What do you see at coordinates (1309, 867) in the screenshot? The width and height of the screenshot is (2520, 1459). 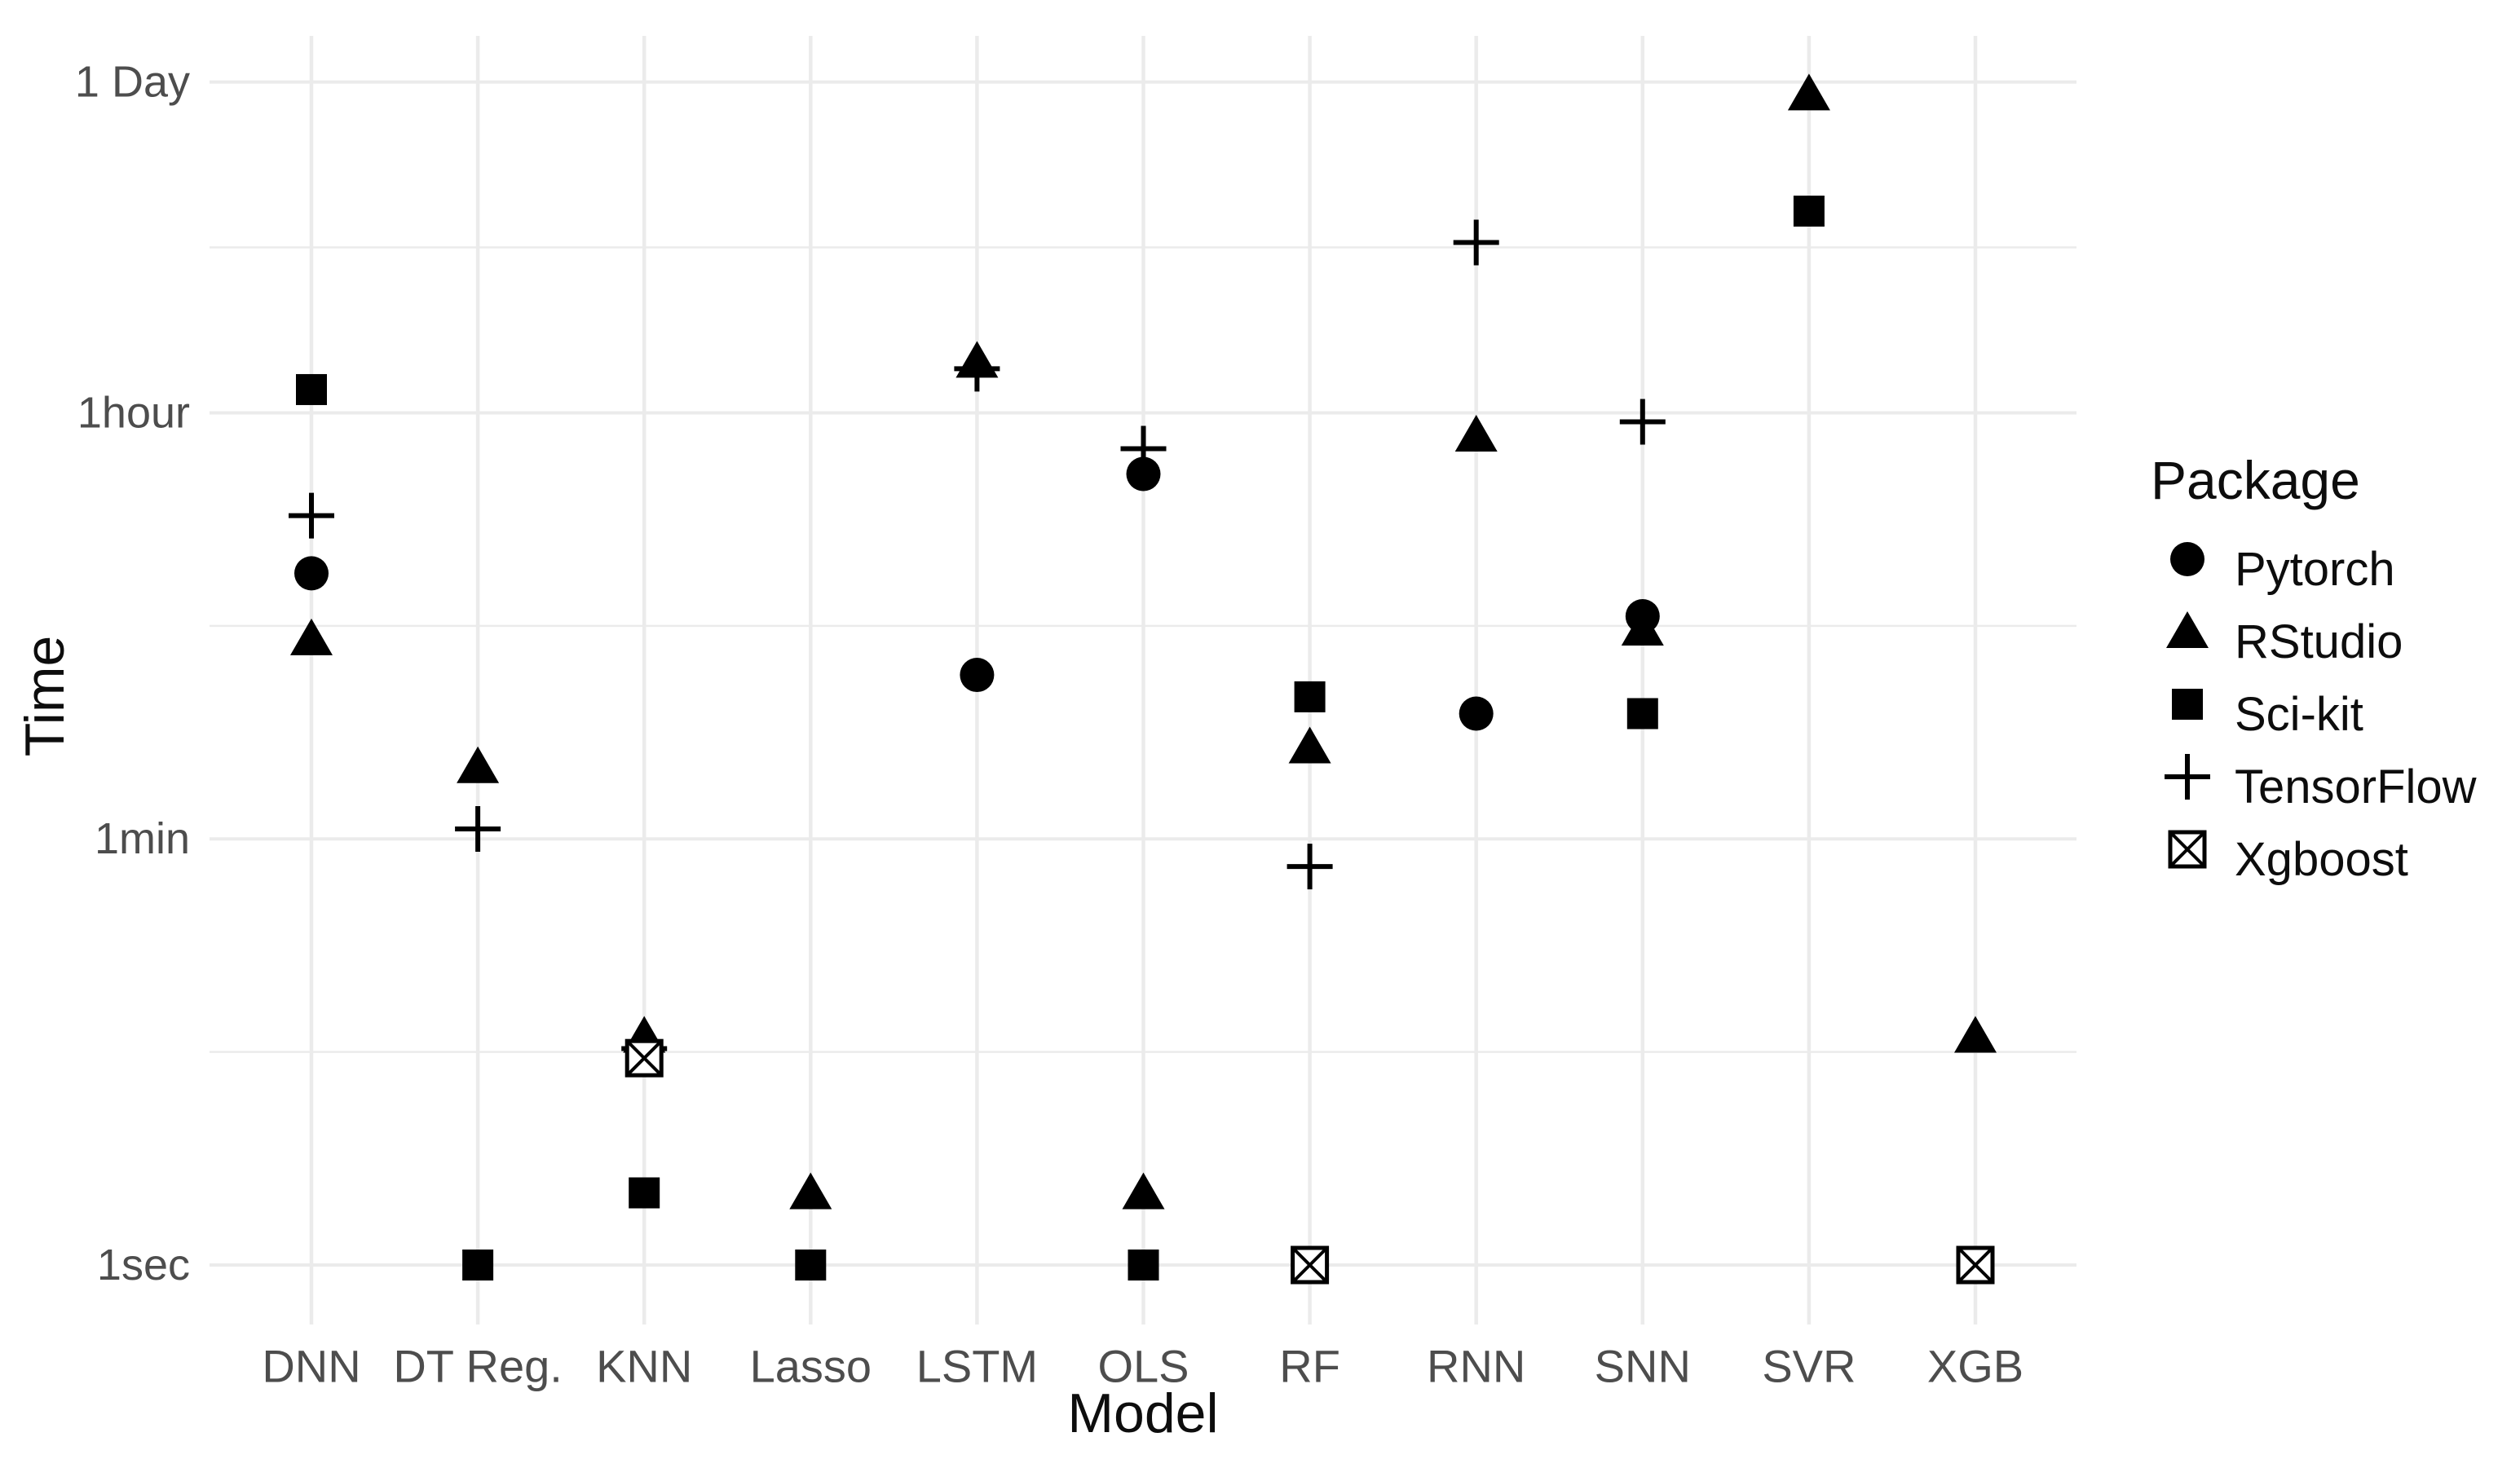 I see `data-point-TensorFlow-RF` at bounding box center [1309, 867].